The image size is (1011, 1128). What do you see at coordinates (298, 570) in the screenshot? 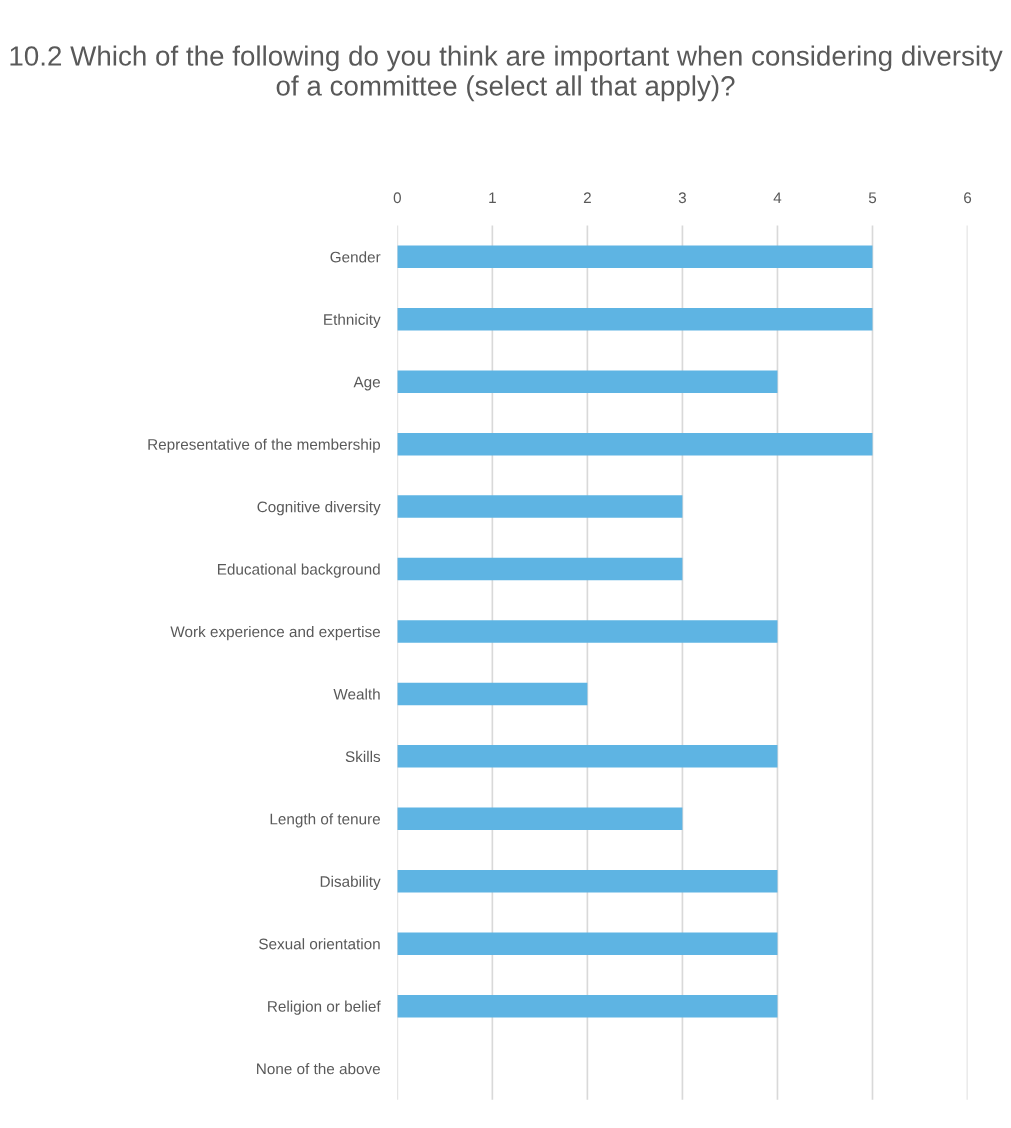
I see `y-tick-label: Educational background` at bounding box center [298, 570].